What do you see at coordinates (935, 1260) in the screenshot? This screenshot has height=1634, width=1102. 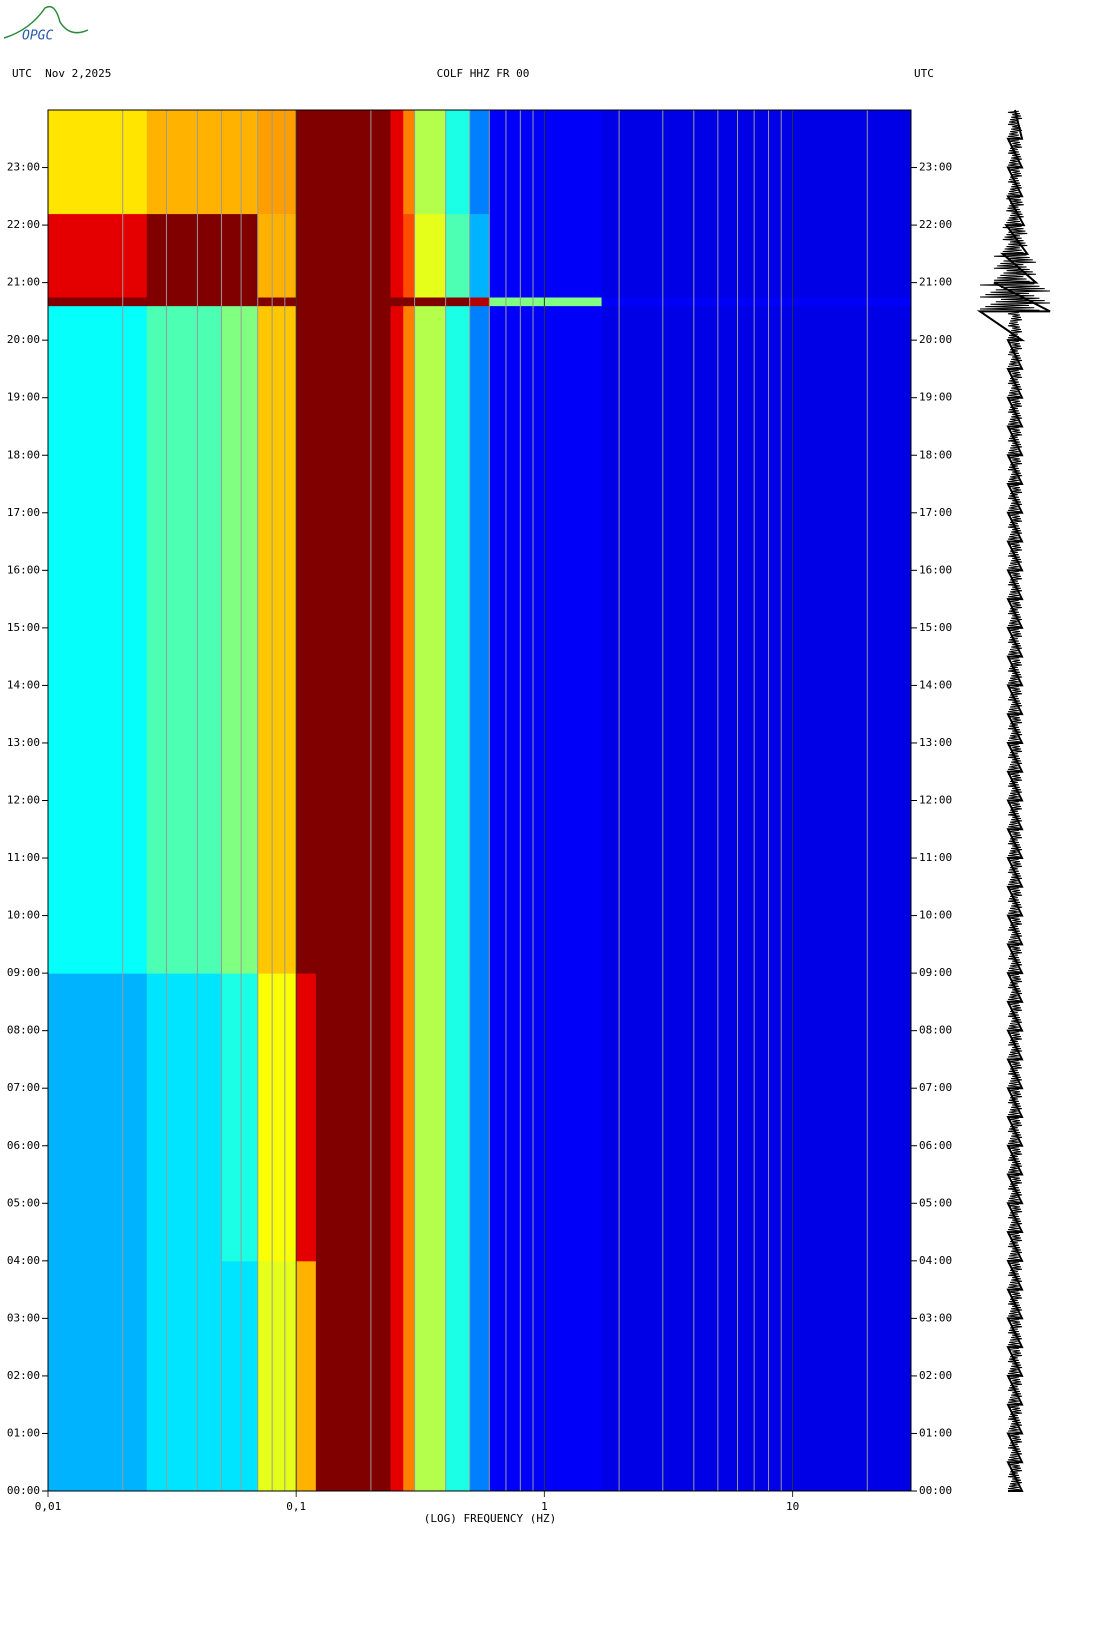 I see `y-tick-label-right: 04:00` at bounding box center [935, 1260].